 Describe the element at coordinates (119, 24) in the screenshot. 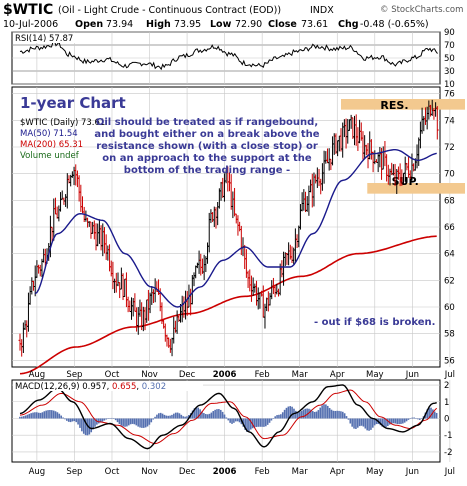

I see `open-value: 73.94` at that location.